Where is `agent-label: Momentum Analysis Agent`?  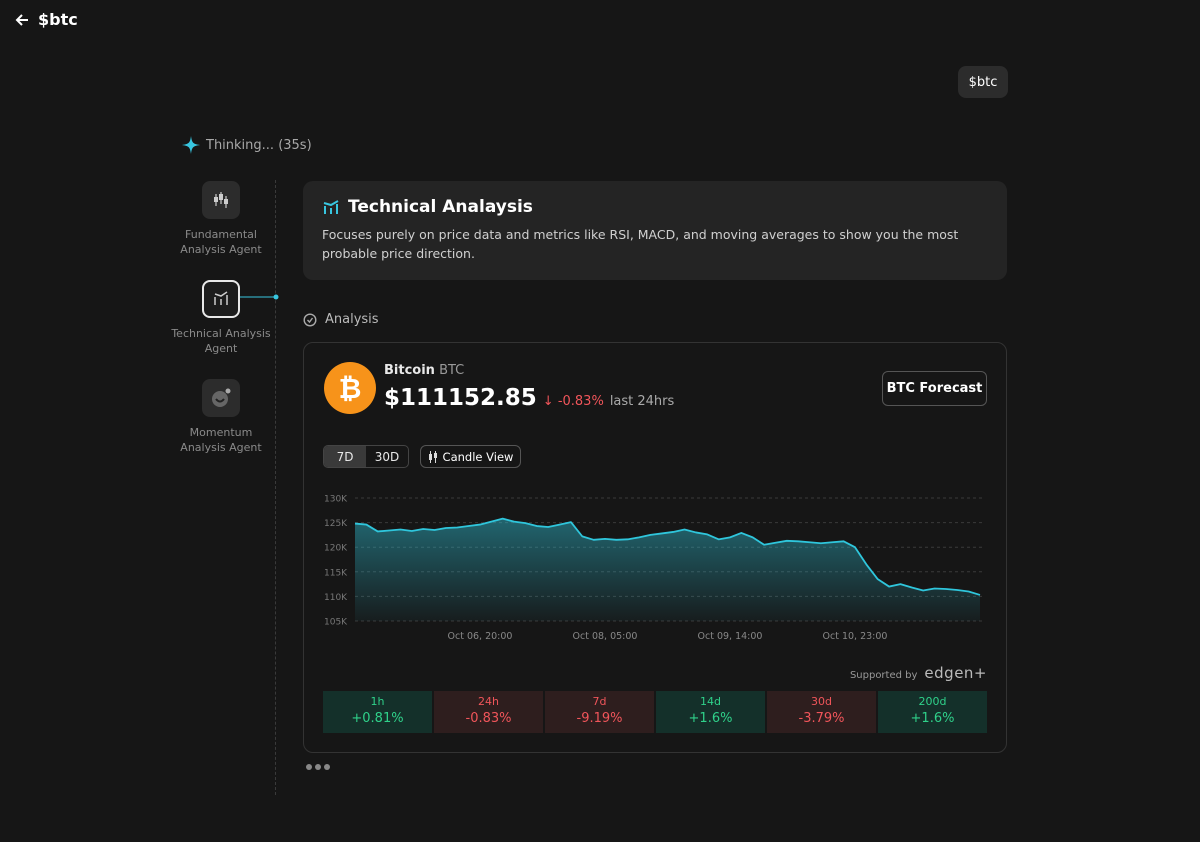
agent-label: Momentum Analysis Agent is located at coordinates (221, 440).